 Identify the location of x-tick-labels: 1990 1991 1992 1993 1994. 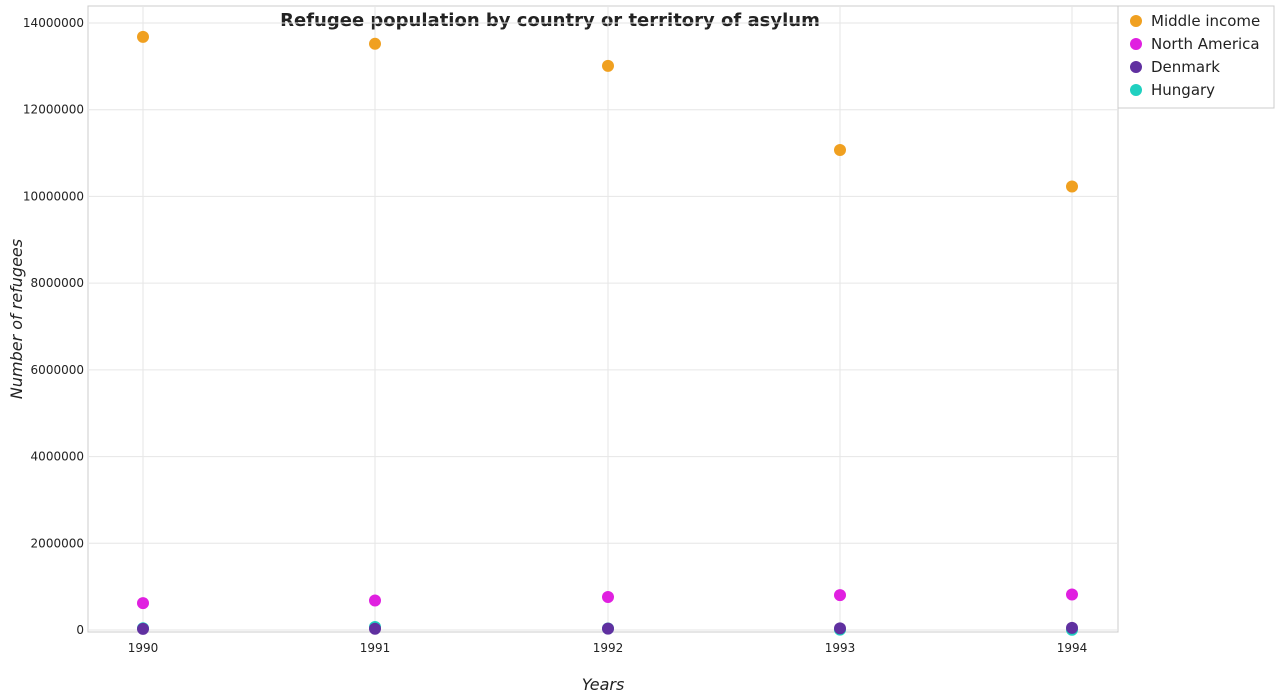
(608, 648).